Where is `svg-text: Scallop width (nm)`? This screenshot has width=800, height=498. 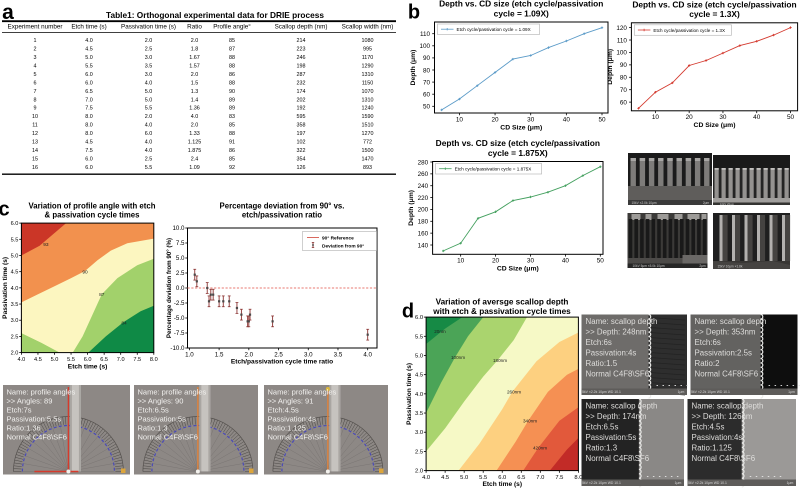 svg-text: Scallop width (nm) is located at coordinates (368, 27).